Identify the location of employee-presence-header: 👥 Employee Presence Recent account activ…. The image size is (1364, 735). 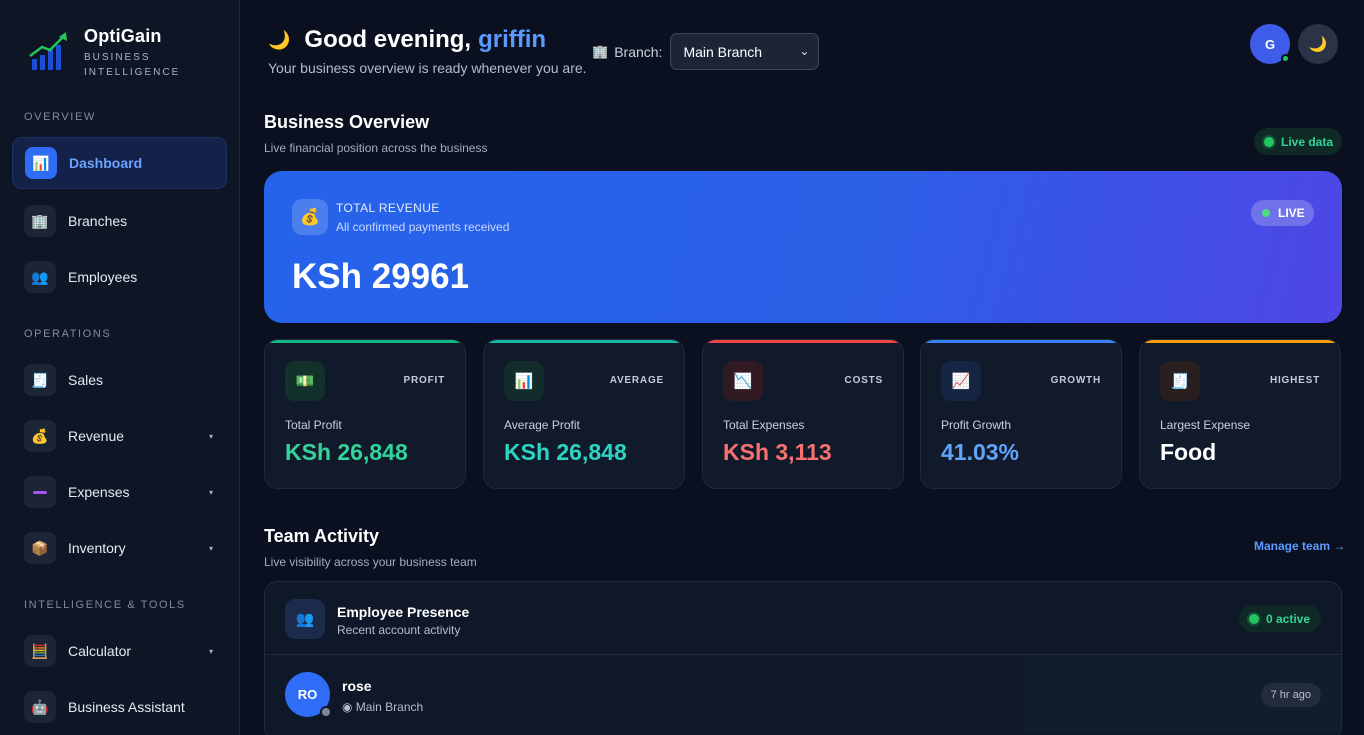
(803, 618).